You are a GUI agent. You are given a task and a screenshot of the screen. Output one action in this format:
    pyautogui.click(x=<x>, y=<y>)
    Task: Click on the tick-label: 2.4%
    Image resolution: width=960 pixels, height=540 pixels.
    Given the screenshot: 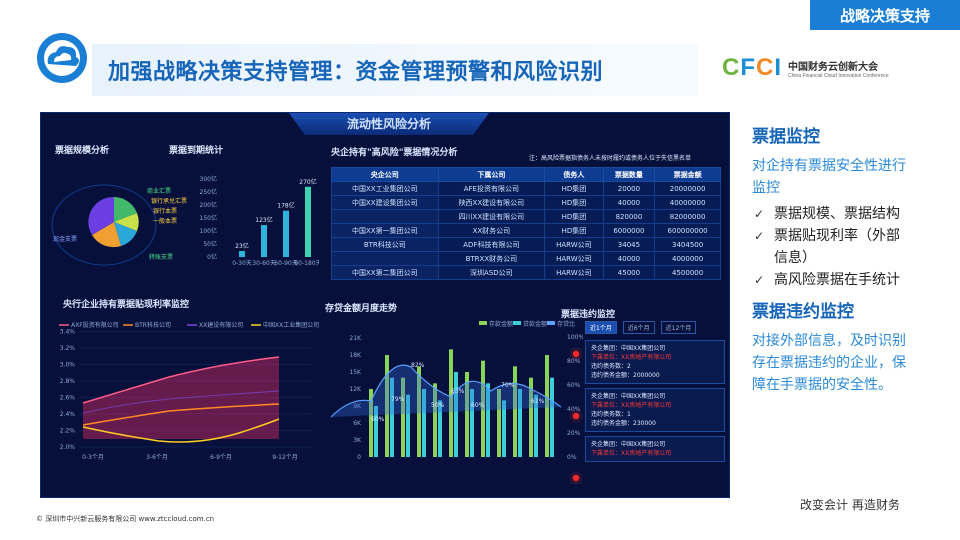 What is the action you would take?
    pyautogui.click(x=68, y=414)
    